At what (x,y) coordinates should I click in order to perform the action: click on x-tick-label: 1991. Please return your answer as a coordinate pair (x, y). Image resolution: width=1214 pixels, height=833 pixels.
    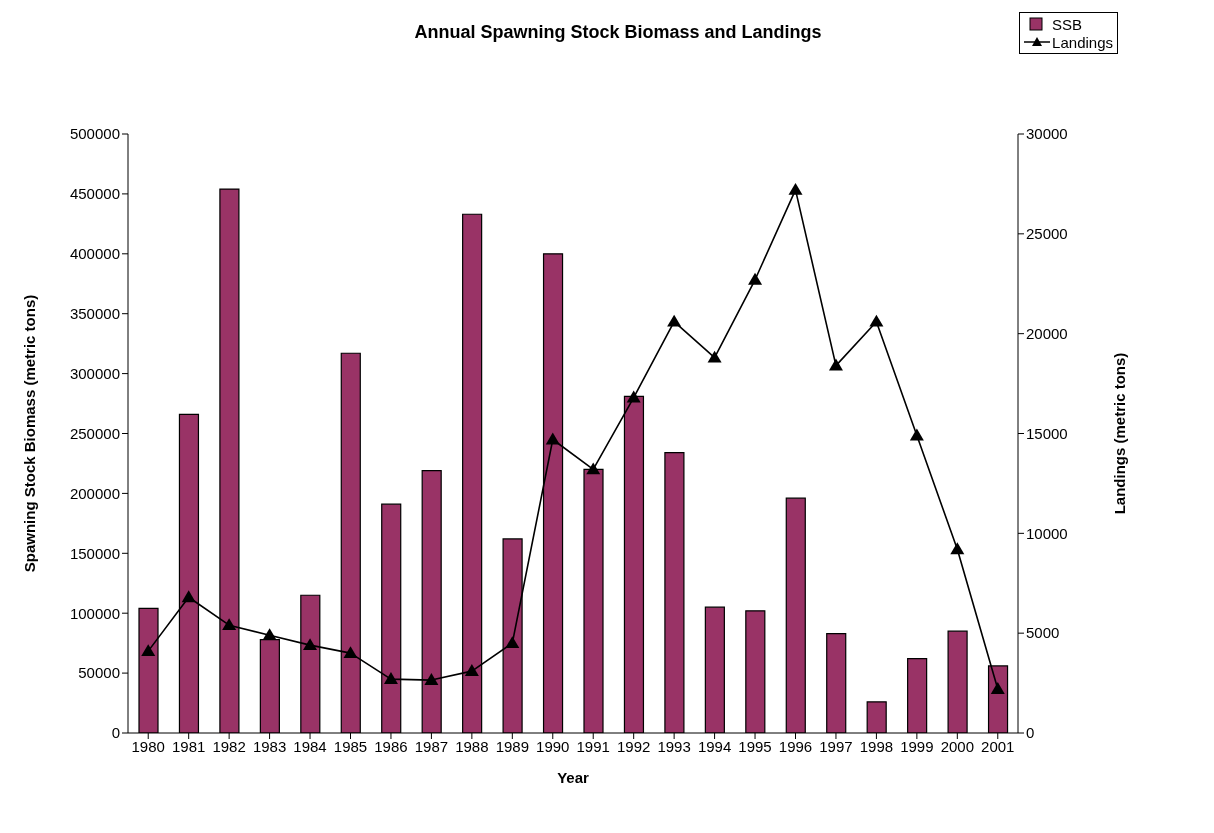
    Looking at the image, I should click on (593, 746).